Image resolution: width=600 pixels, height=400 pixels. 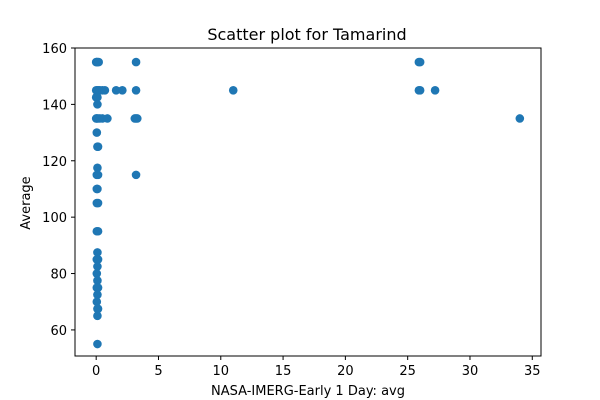 I want to click on x-tick-label: 30, so click(x=470, y=371).